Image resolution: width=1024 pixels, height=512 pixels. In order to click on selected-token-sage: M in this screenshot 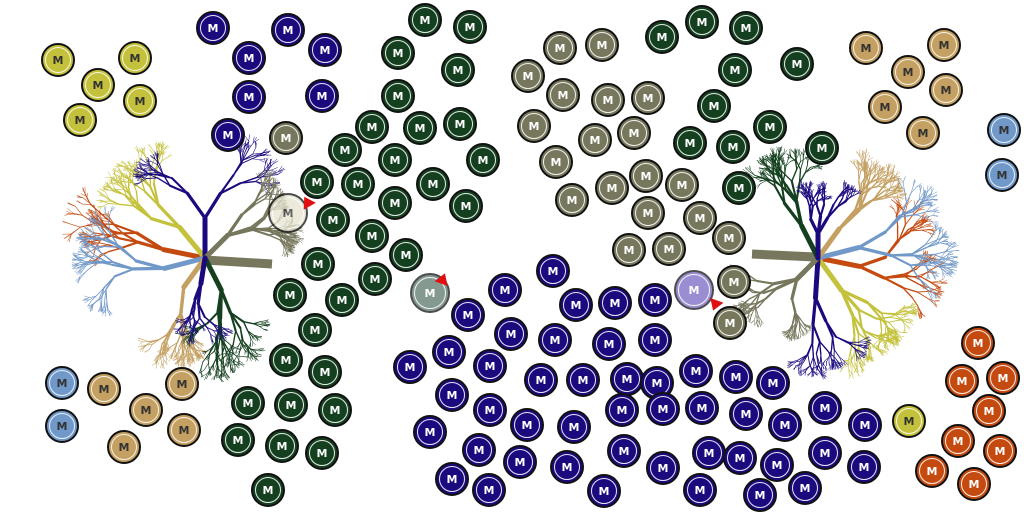, I will do `click(430, 293)`.